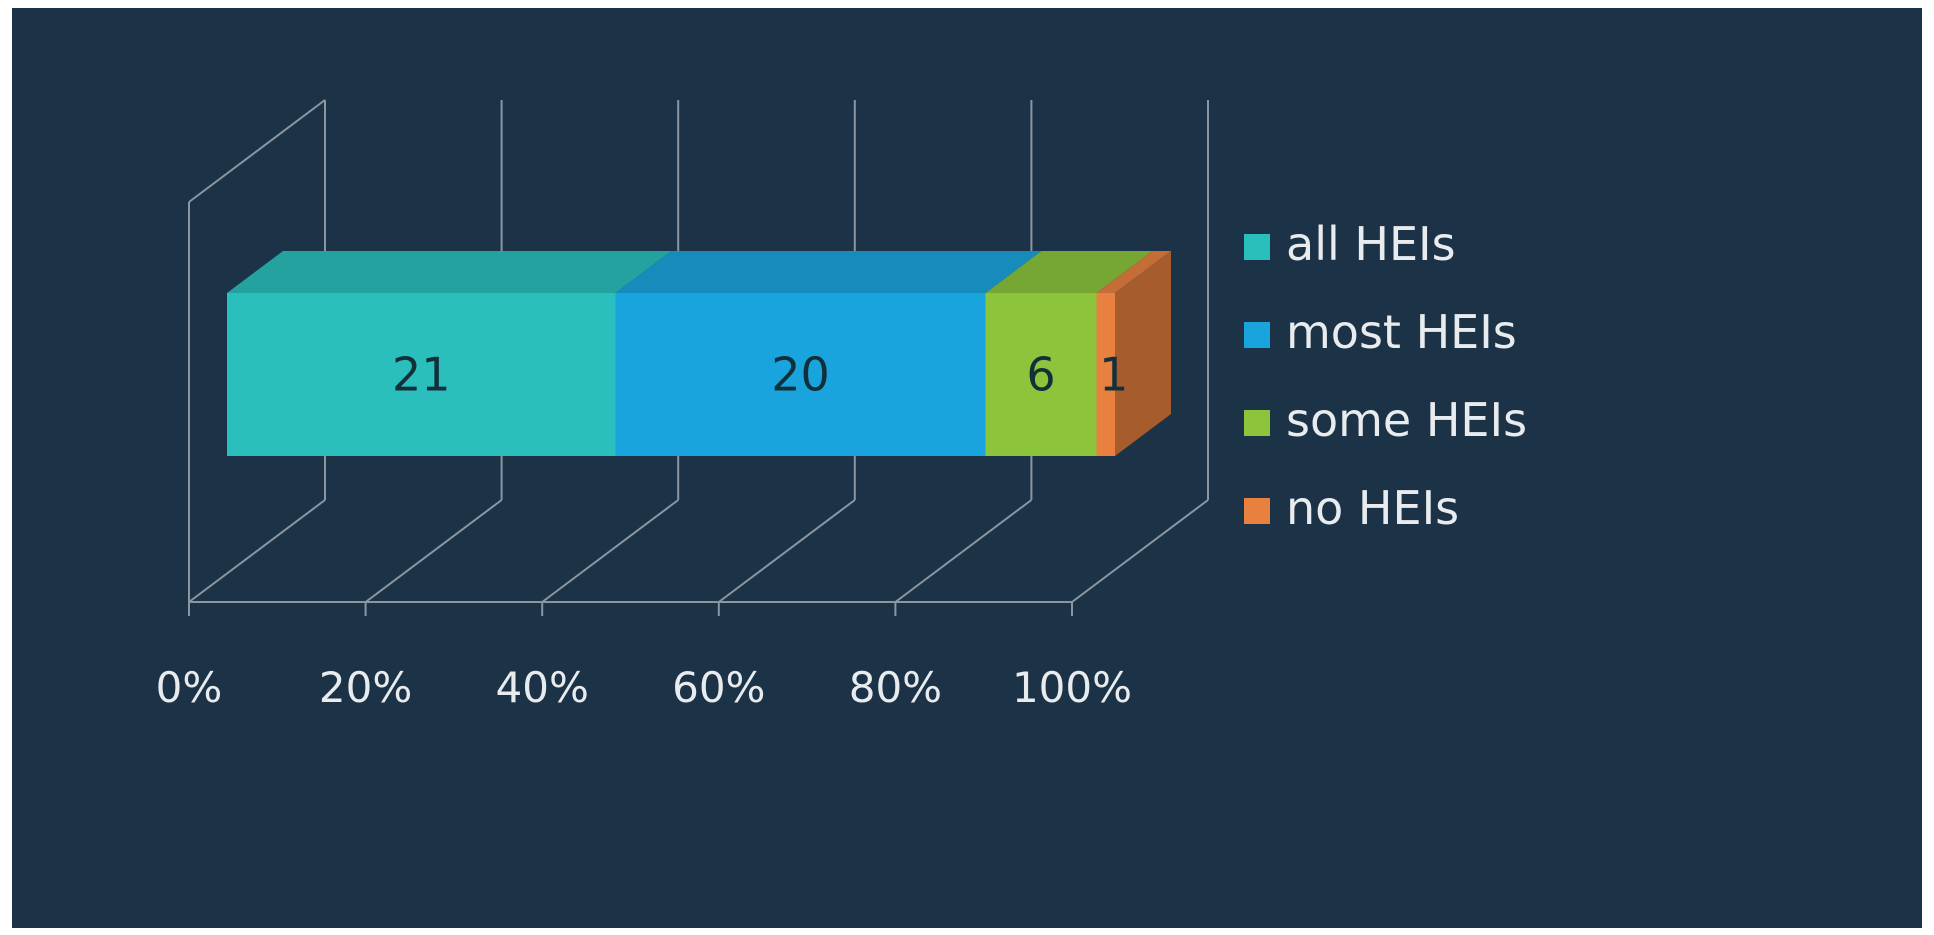  I want to click on bar-segments, so click(699, 353).